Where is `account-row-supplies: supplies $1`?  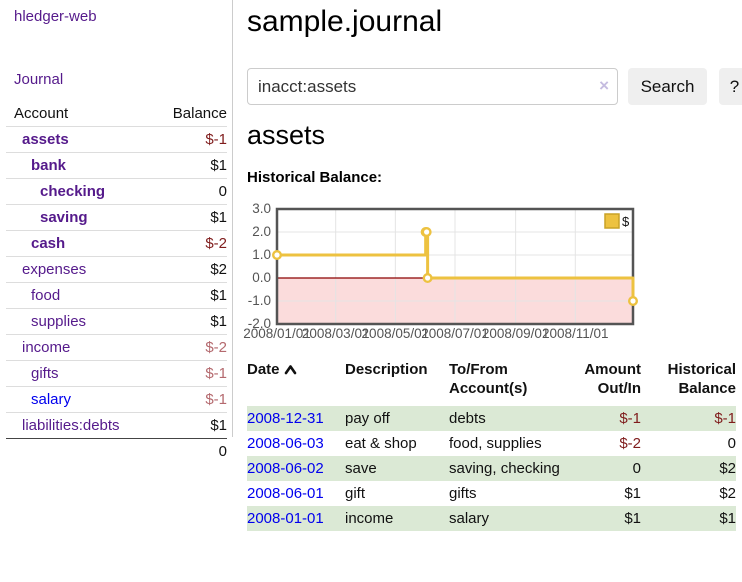
account-row-supplies: supplies $1 is located at coordinates (116, 321).